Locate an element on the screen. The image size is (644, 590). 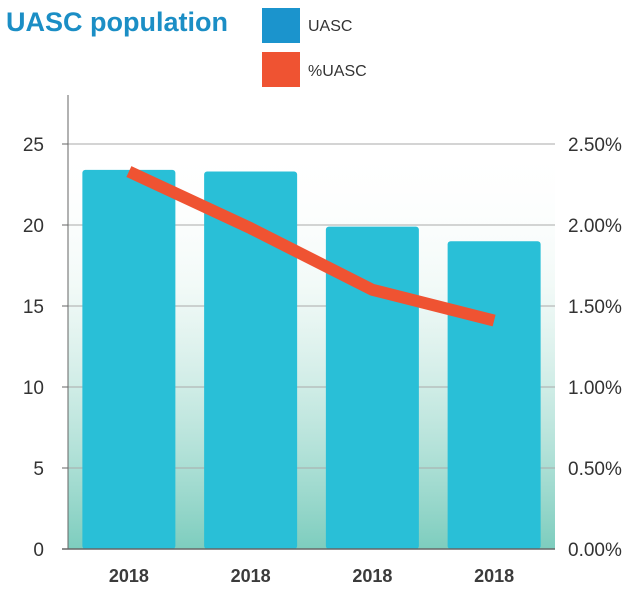
legend-swatch-uasc is located at coordinates (281, 25).